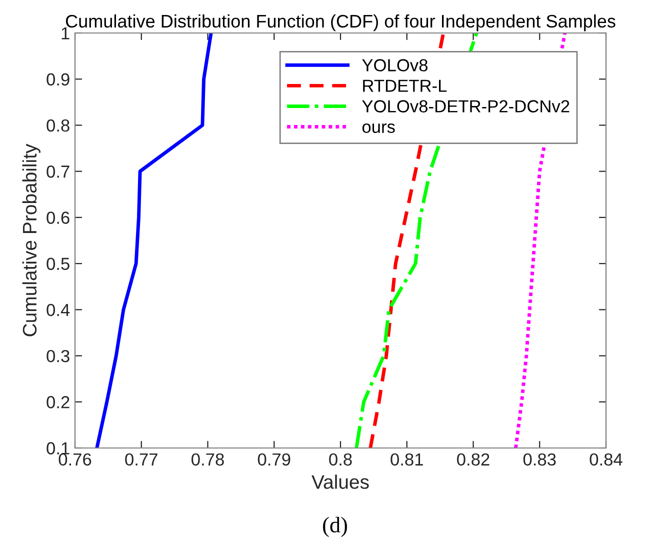 This screenshot has width=670, height=549. I want to click on y-tick-label: 0.8, so click(58, 125).